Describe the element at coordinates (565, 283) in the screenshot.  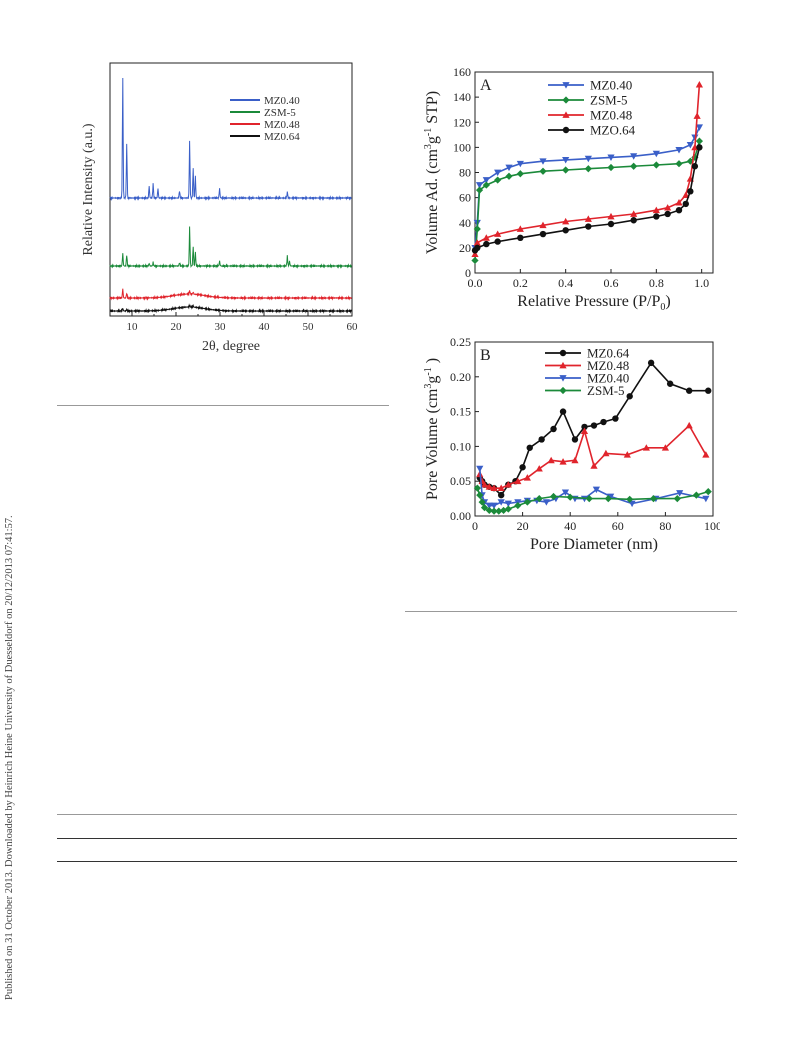
I see `x-tick-label: 0.4` at that location.